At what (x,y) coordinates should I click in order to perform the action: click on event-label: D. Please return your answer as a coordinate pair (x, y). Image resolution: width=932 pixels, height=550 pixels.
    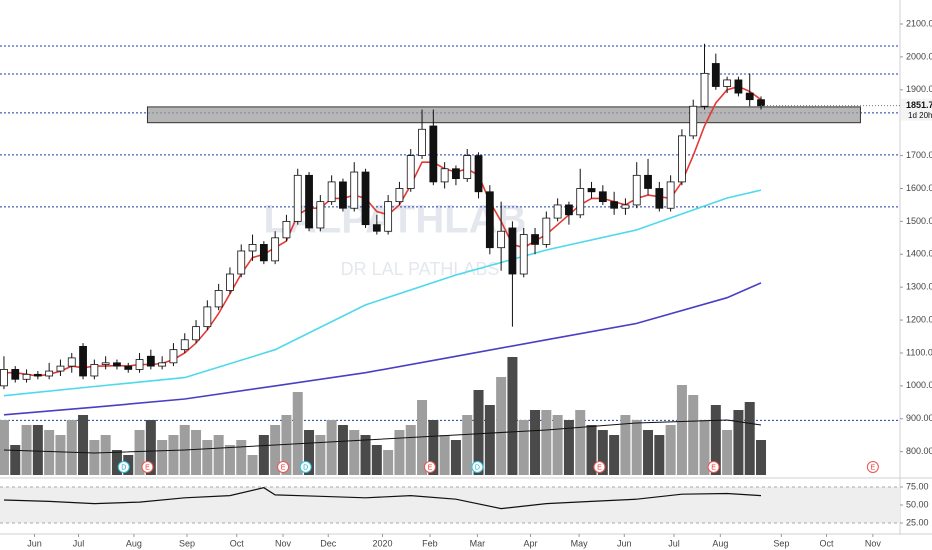
    Looking at the image, I should click on (477, 467).